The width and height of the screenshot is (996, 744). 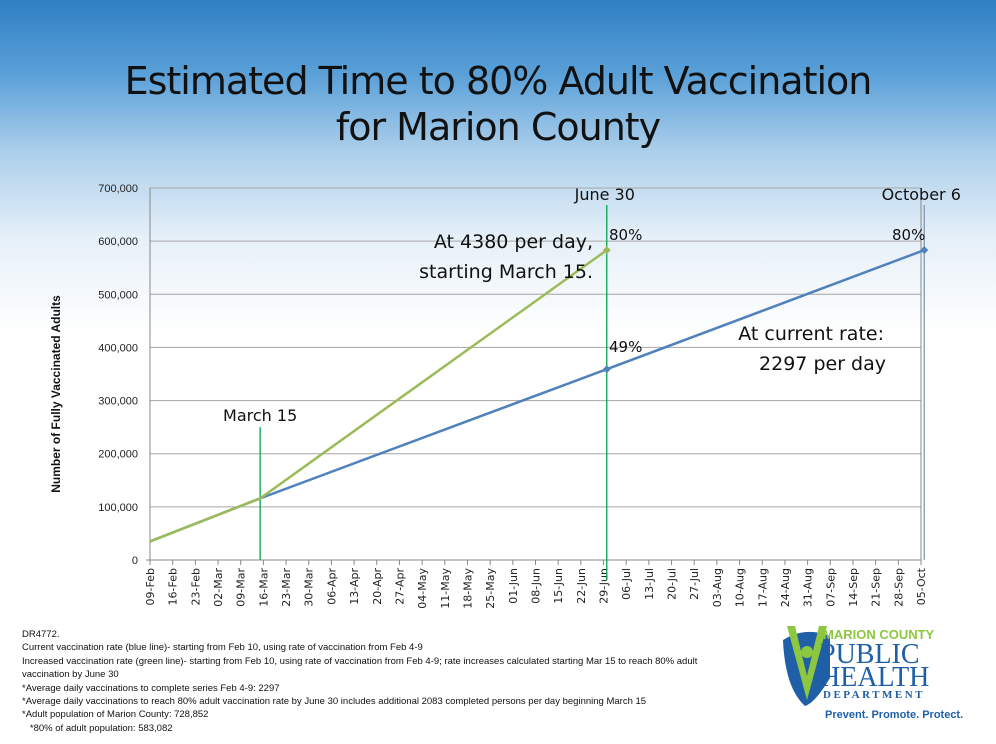 What do you see at coordinates (898, 587) in the screenshot?
I see `x-tick-label: 28-Sep` at bounding box center [898, 587].